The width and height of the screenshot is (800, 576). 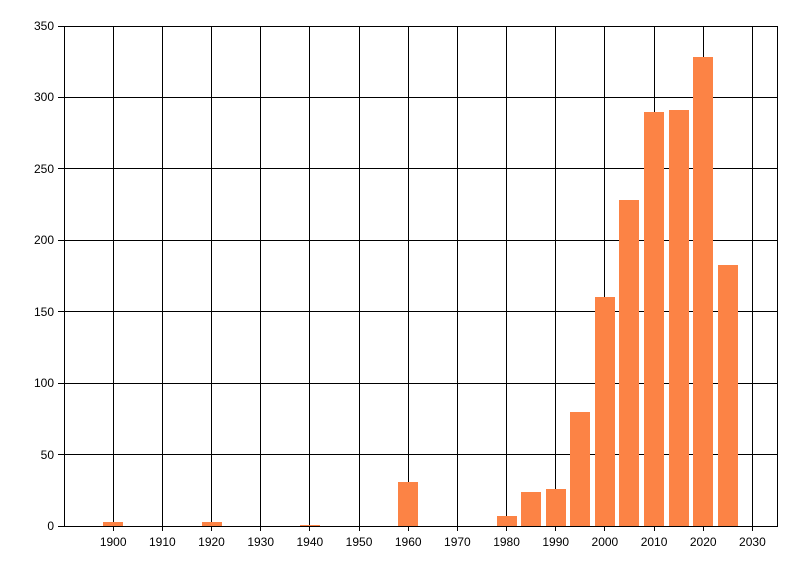 What do you see at coordinates (555, 507) in the screenshot?
I see `bar-1990` at bounding box center [555, 507].